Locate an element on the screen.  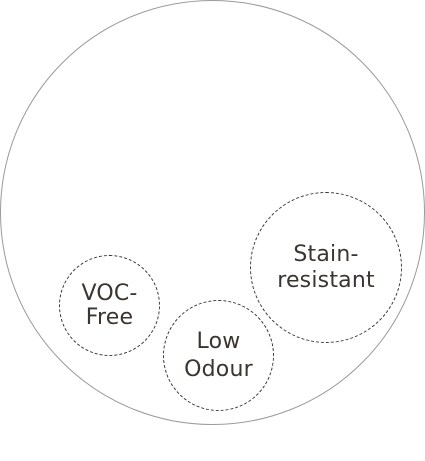
voc-free-label: VOC- Free is located at coordinates (109, 305).